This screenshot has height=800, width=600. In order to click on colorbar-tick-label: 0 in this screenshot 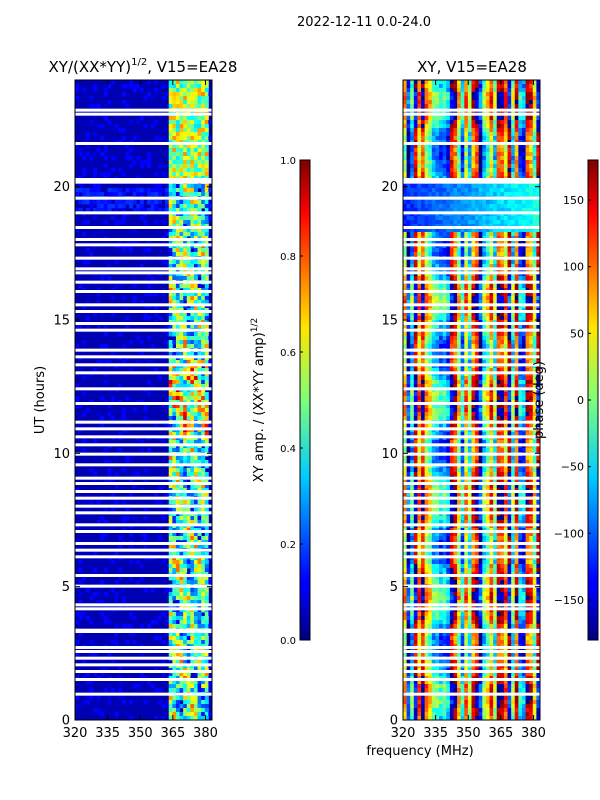, I will do `click(580, 400)`.